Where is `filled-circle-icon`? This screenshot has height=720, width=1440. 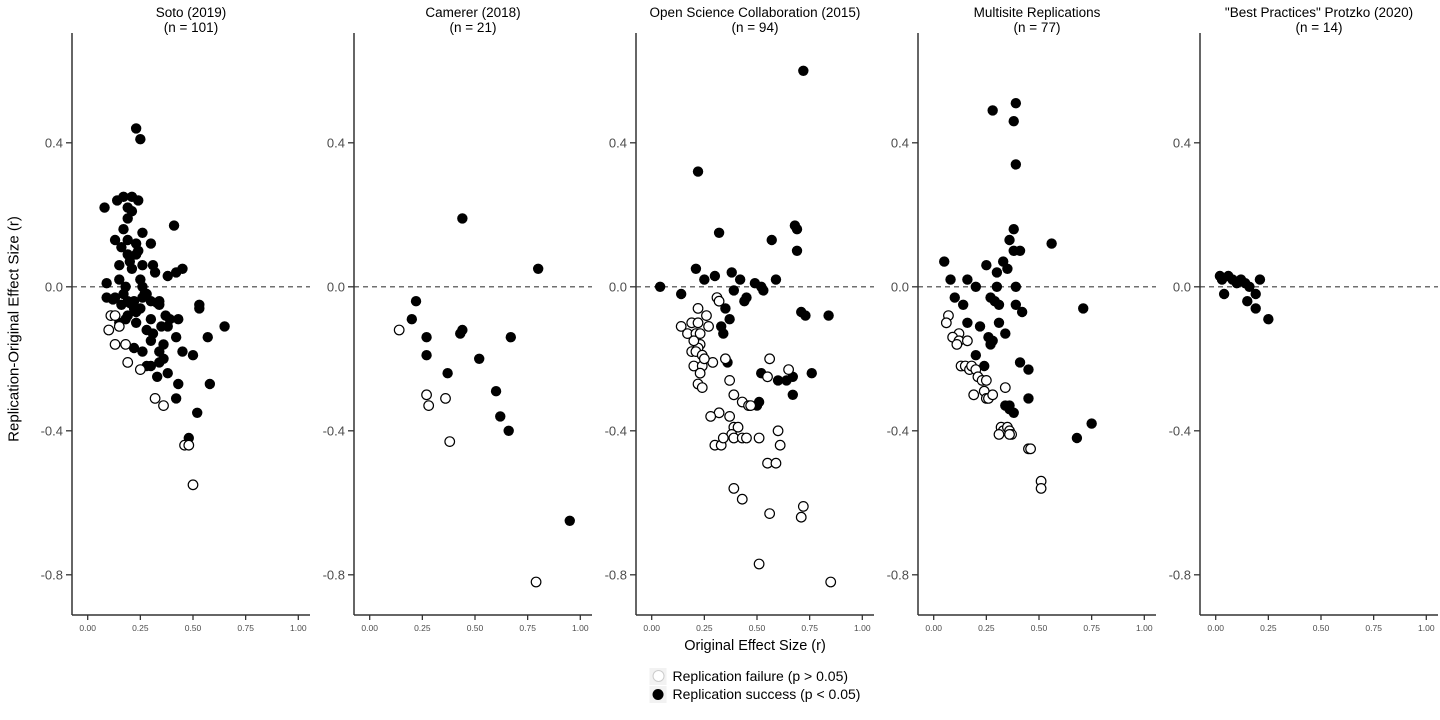 filled-circle-icon is located at coordinates (658, 694).